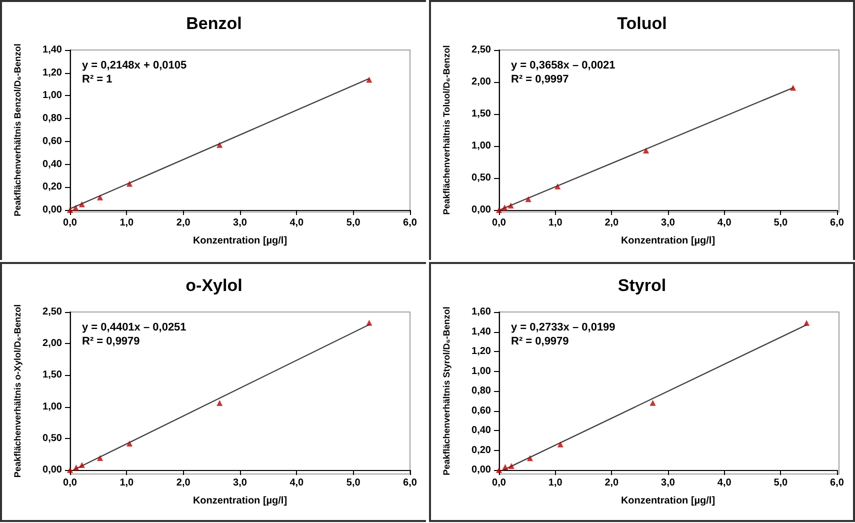 This screenshot has width=855, height=523. What do you see at coordinates (642, 23) in the screenshot?
I see `chart-title: Toluol` at bounding box center [642, 23].